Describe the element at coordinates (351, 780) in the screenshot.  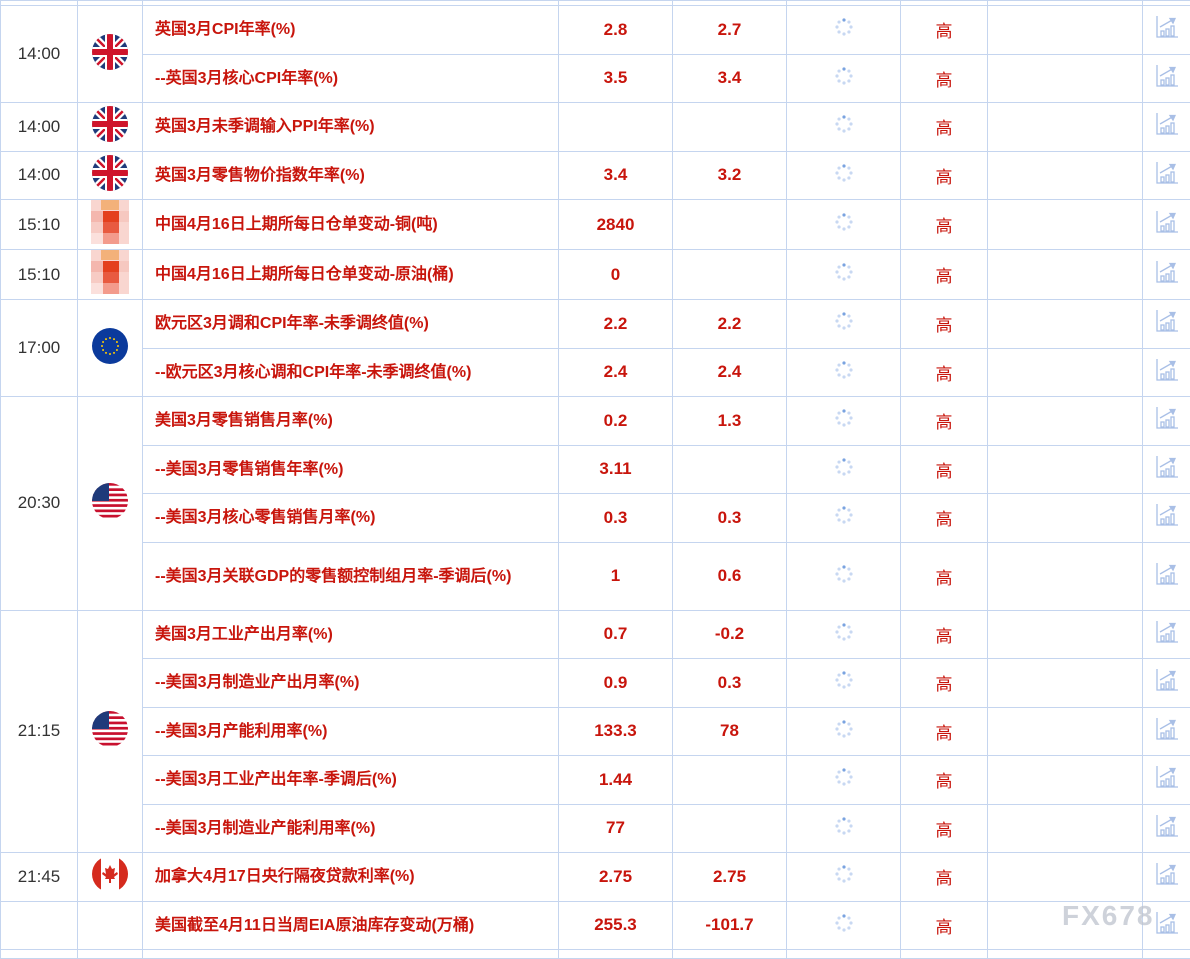
I see `event-name: --美国3月工业产出年率-季调后(%)` at that location.